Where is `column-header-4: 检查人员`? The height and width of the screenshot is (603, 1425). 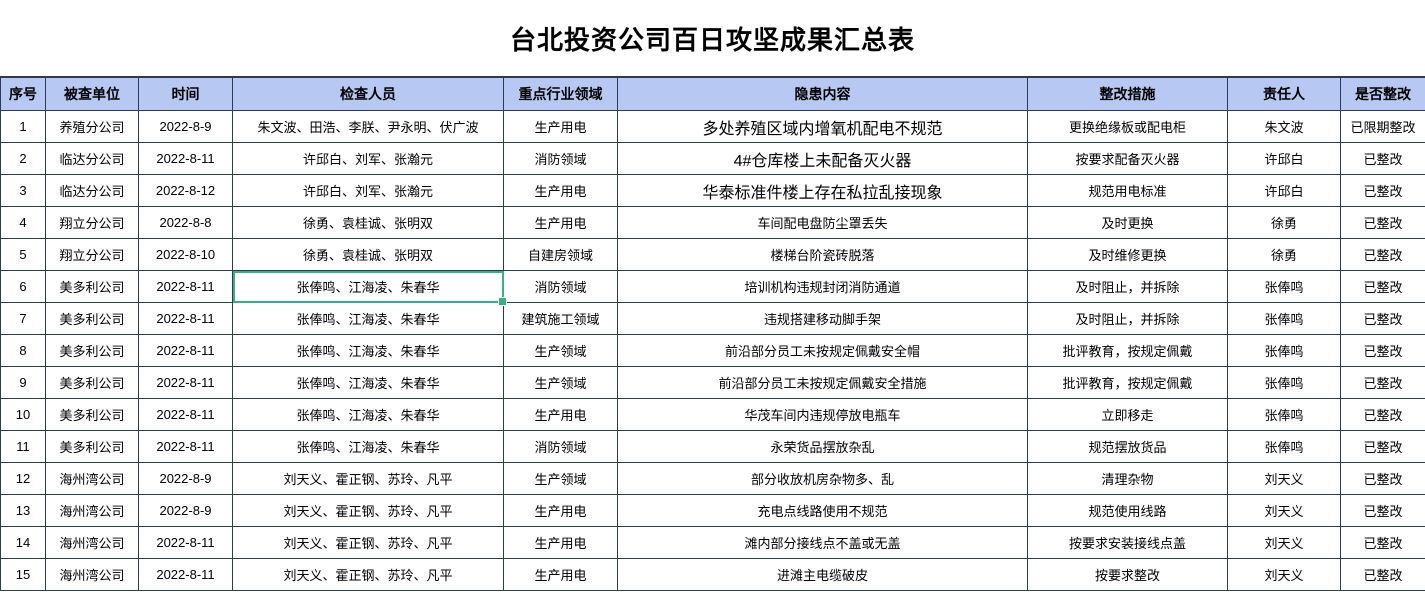 column-header-4: 检查人员 is located at coordinates (368, 93).